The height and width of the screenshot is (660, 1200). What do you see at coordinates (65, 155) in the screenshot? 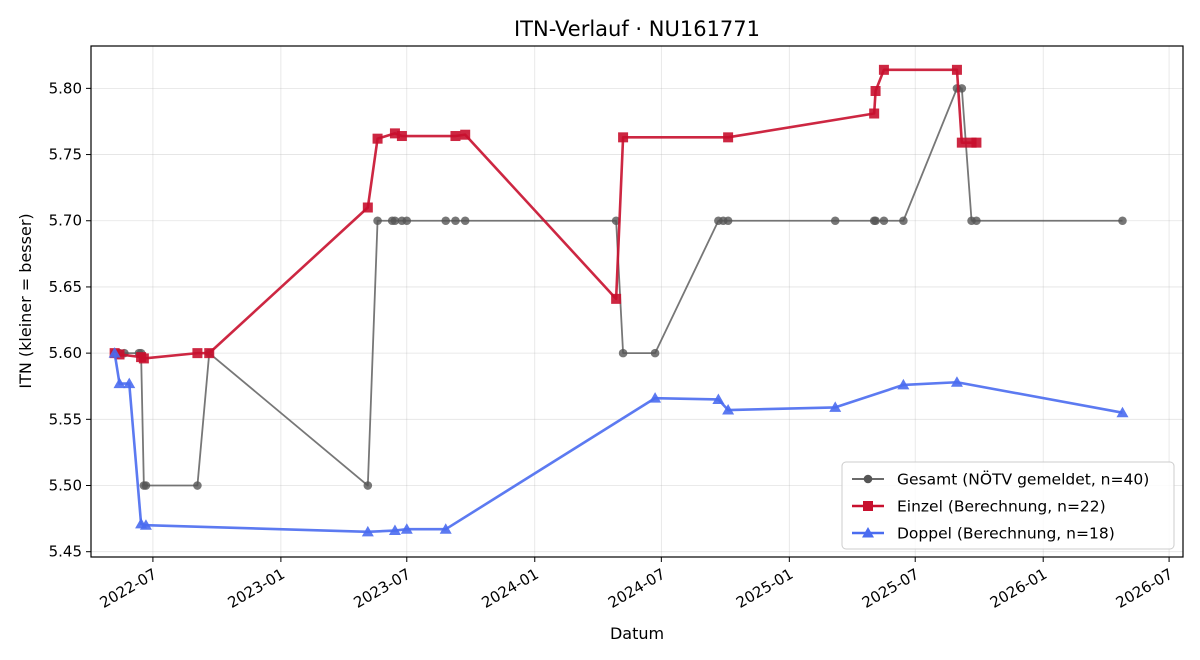
I see `y-tick-label: 5.75` at bounding box center [65, 155].